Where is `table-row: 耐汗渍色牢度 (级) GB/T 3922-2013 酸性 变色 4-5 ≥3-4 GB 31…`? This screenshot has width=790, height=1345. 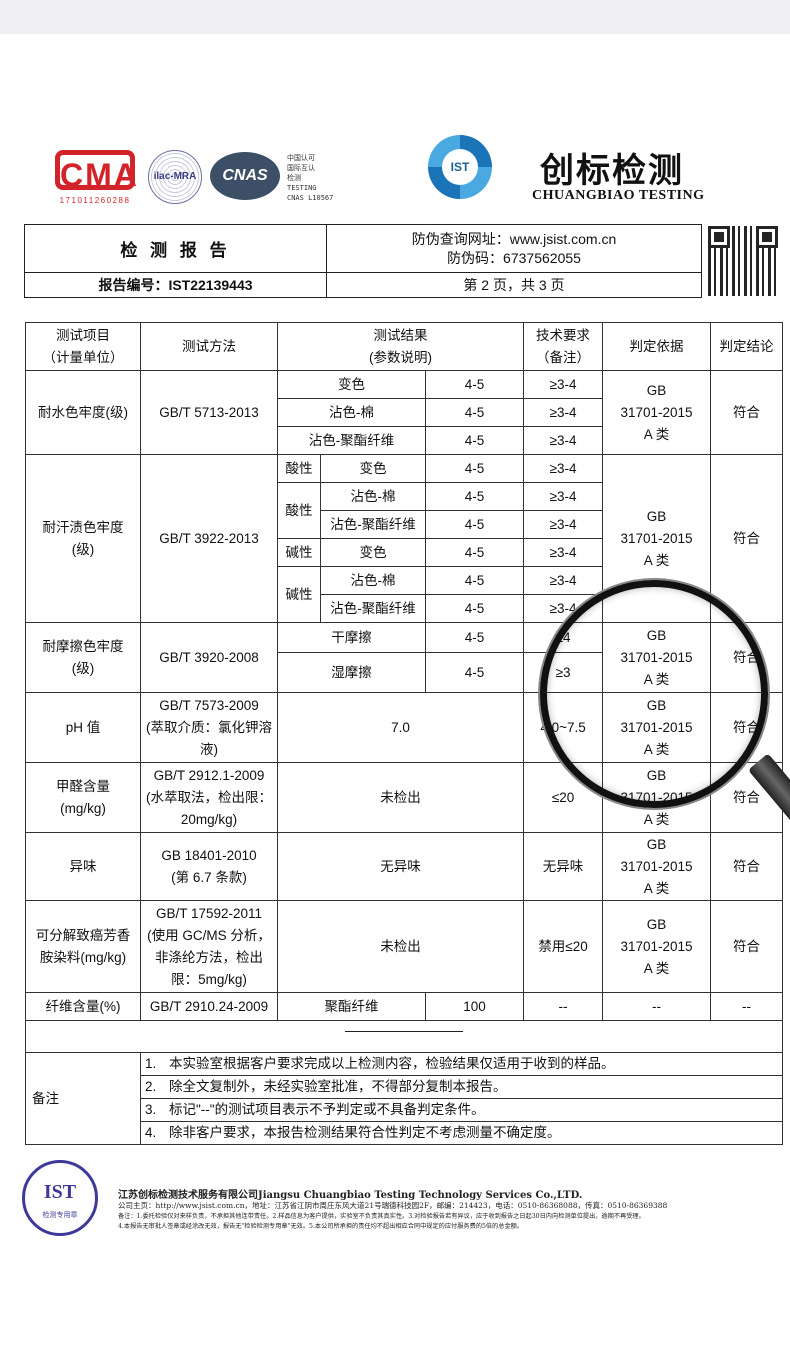 table-row: 耐汗渍色牢度 (级) GB/T 3922-2013 酸性 变色 4-5 ≥3-4 GB 31… is located at coordinates (404, 538).